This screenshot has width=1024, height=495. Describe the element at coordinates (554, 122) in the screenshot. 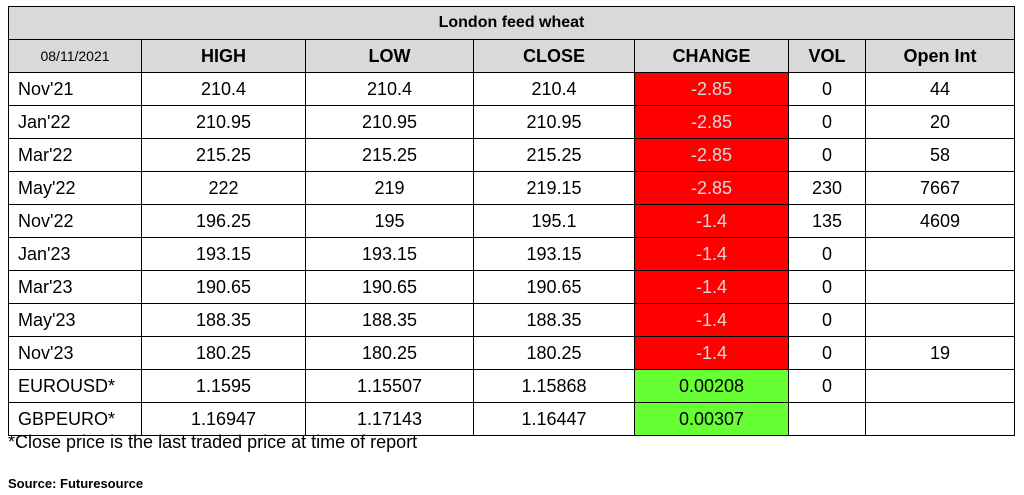

I see `close-cell: 210.95` at that location.